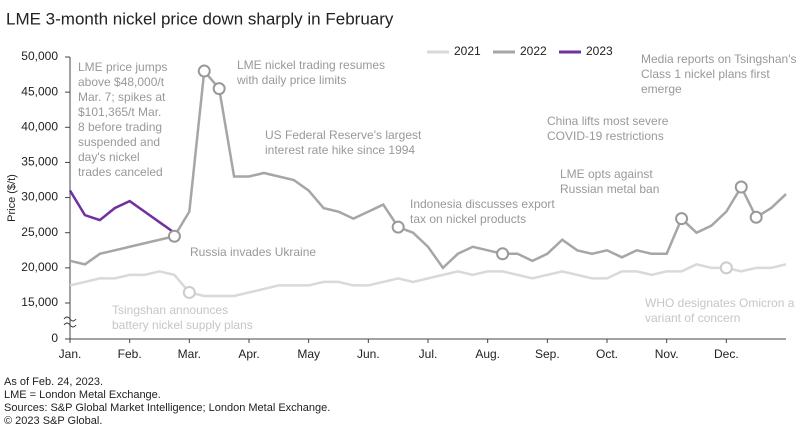 This screenshot has width=811, height=443. I want to click on x-tick-label: Feb., so click(130, 354).